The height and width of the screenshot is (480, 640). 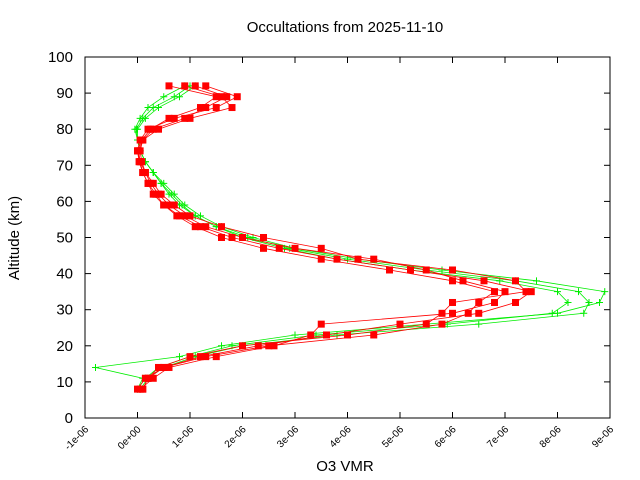 What do you see at coordinates (64, 165) in the screenshot?
I see `y-tick-label: 70` at bounding box center [64, 165].